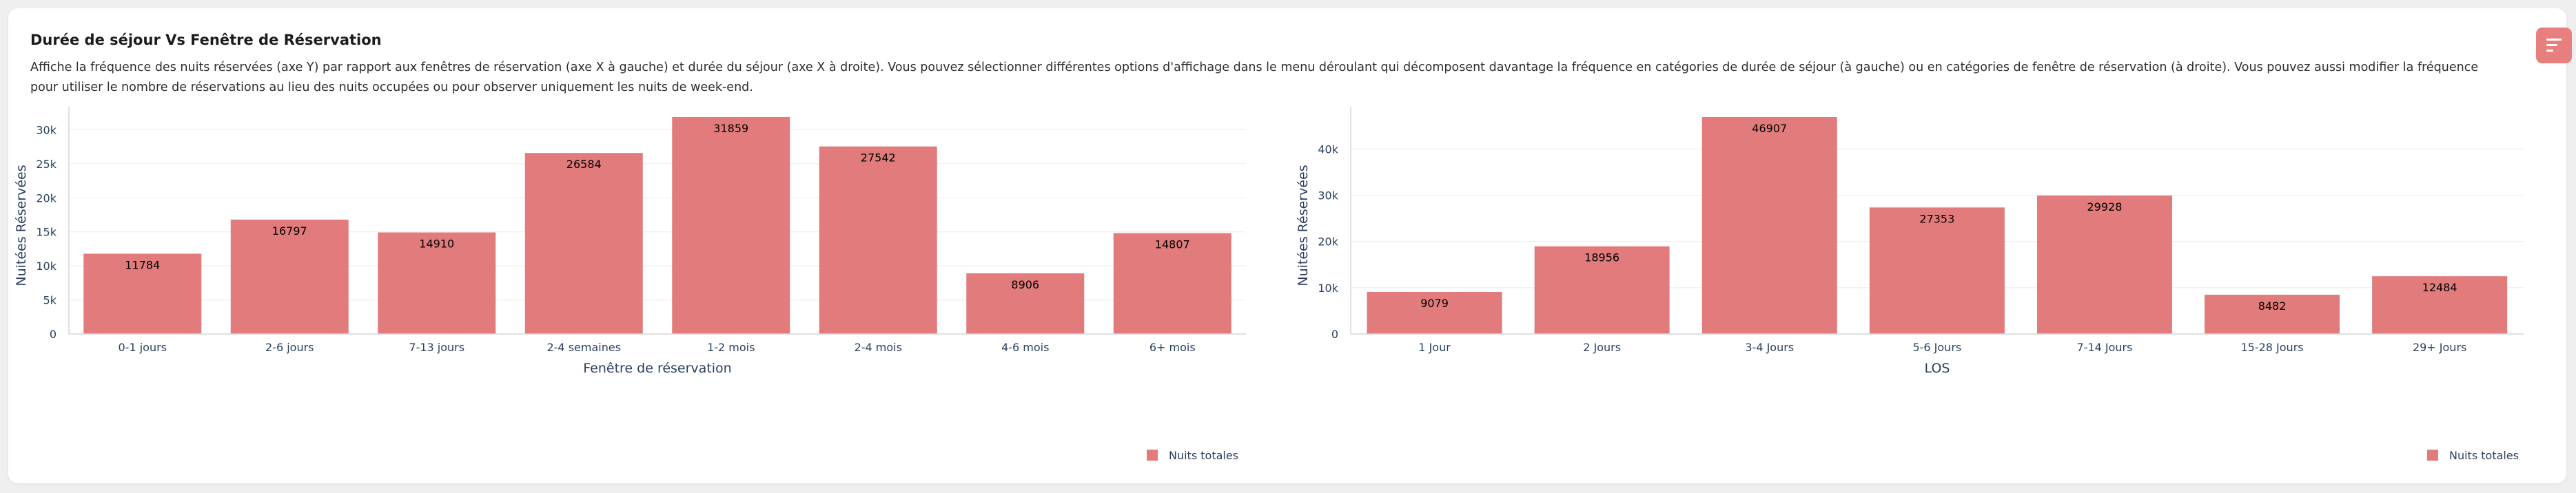 Image resolution: width=2576 pixels, height=493 pixels. I want to click on x-tick-label: 1-2 mois, so click(731, 347).